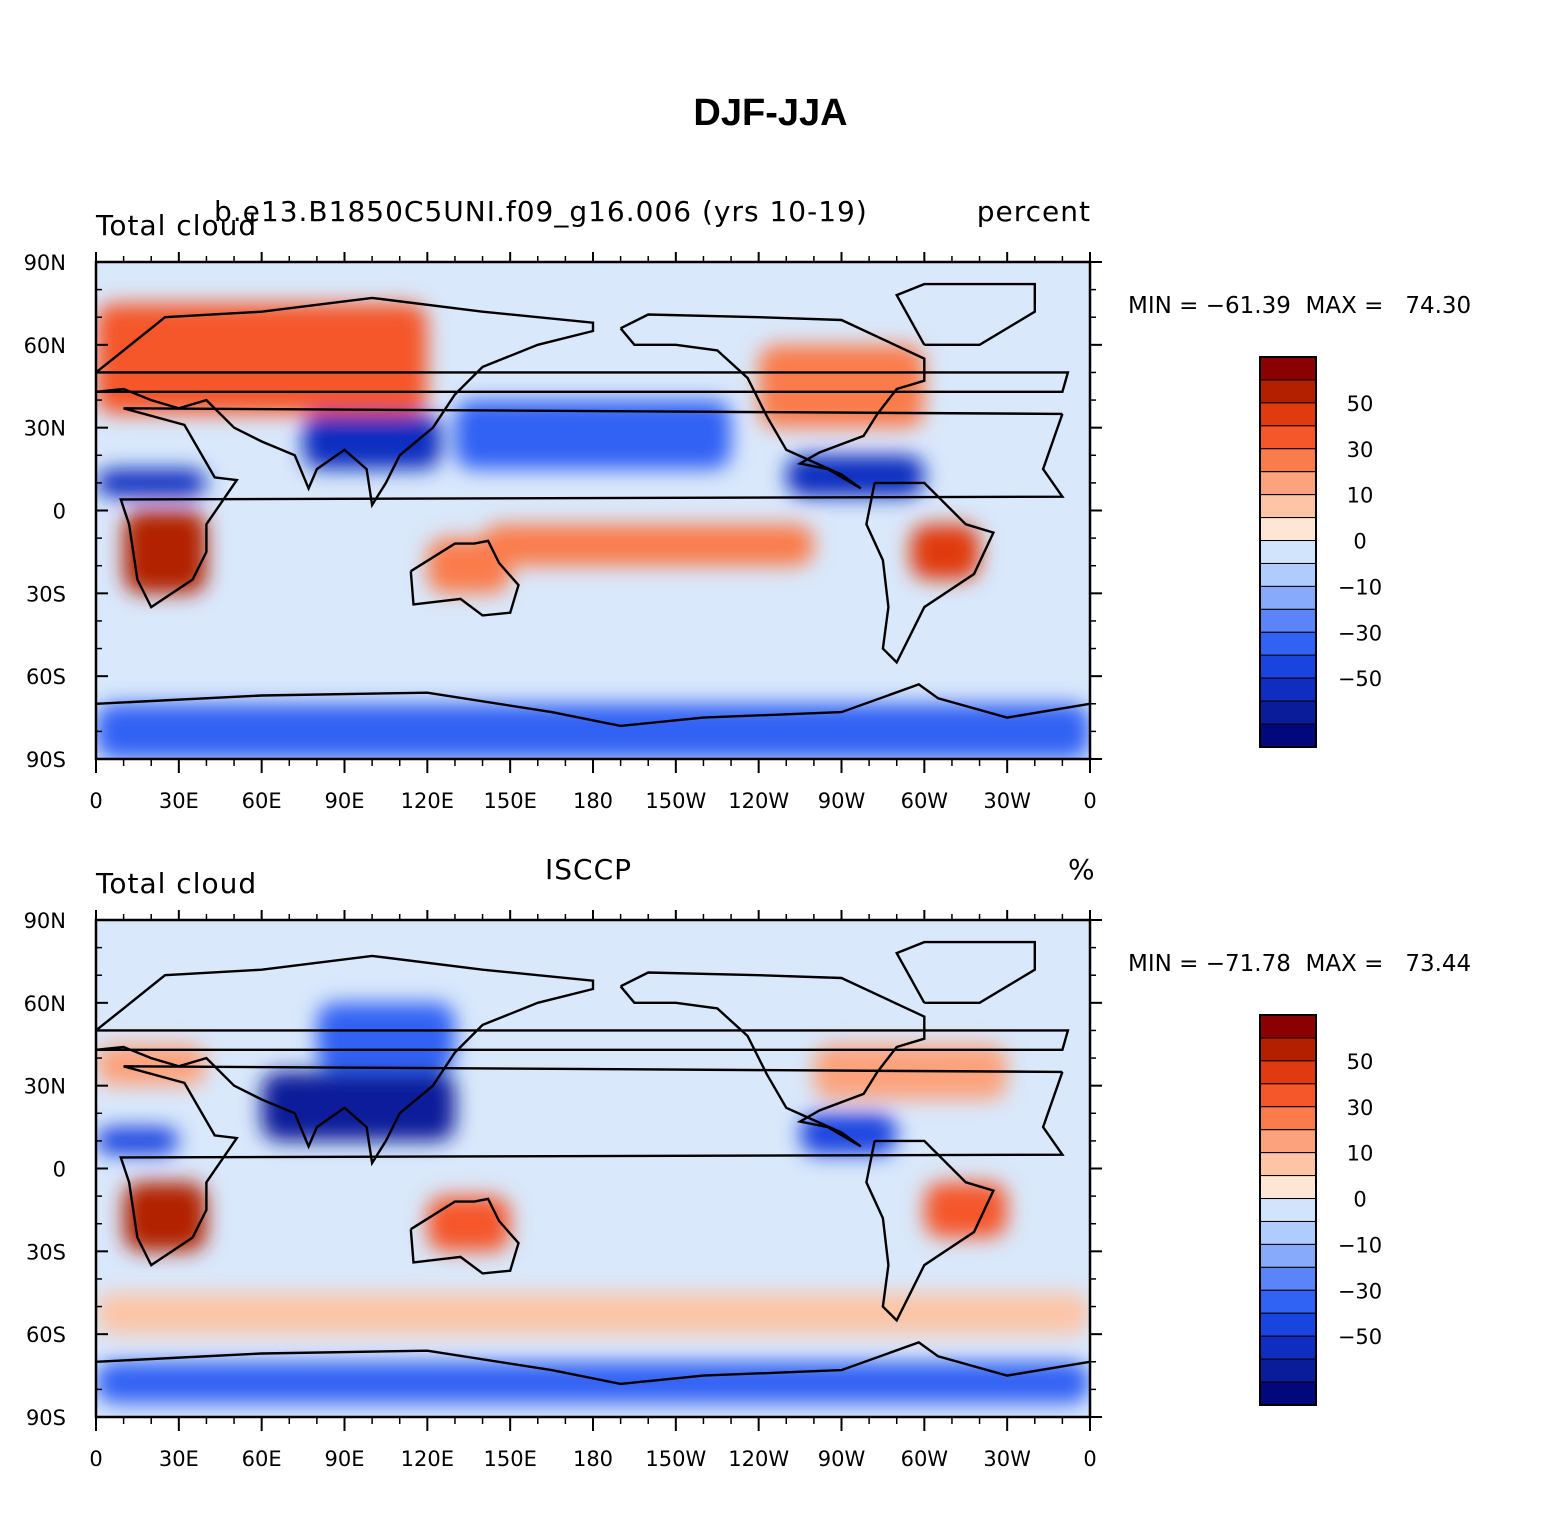 The image size is (1541, 1538). What do you see at coordinates (1082, 869) in the screenshot?
I see `panel-units-label: %` at bounding box center [1082, 869].